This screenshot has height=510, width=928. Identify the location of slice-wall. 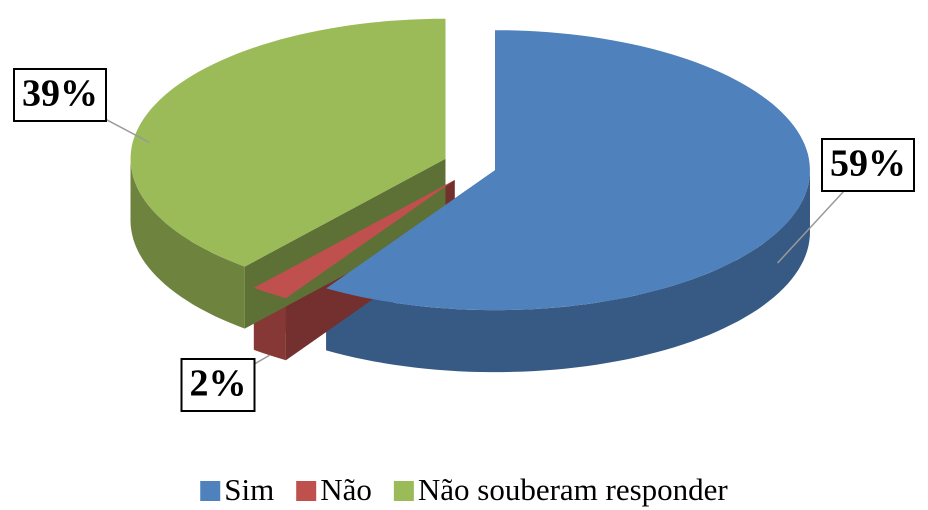
(187, 243).